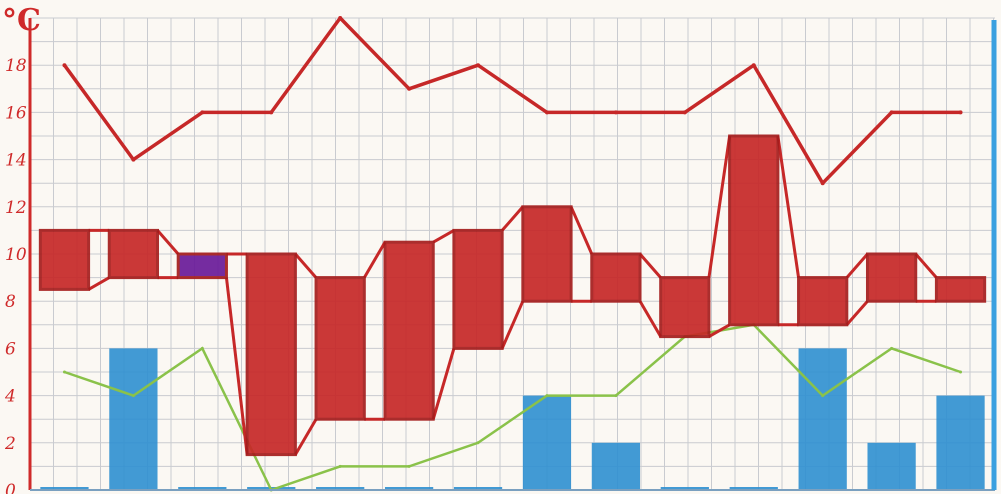 Image resolution: width=1001 pixels, height=494 pixels. What do you see at coordinates (10, 487) in the screenshot?
I see `y-tick-label: 0` at bounding box center [10, 487].